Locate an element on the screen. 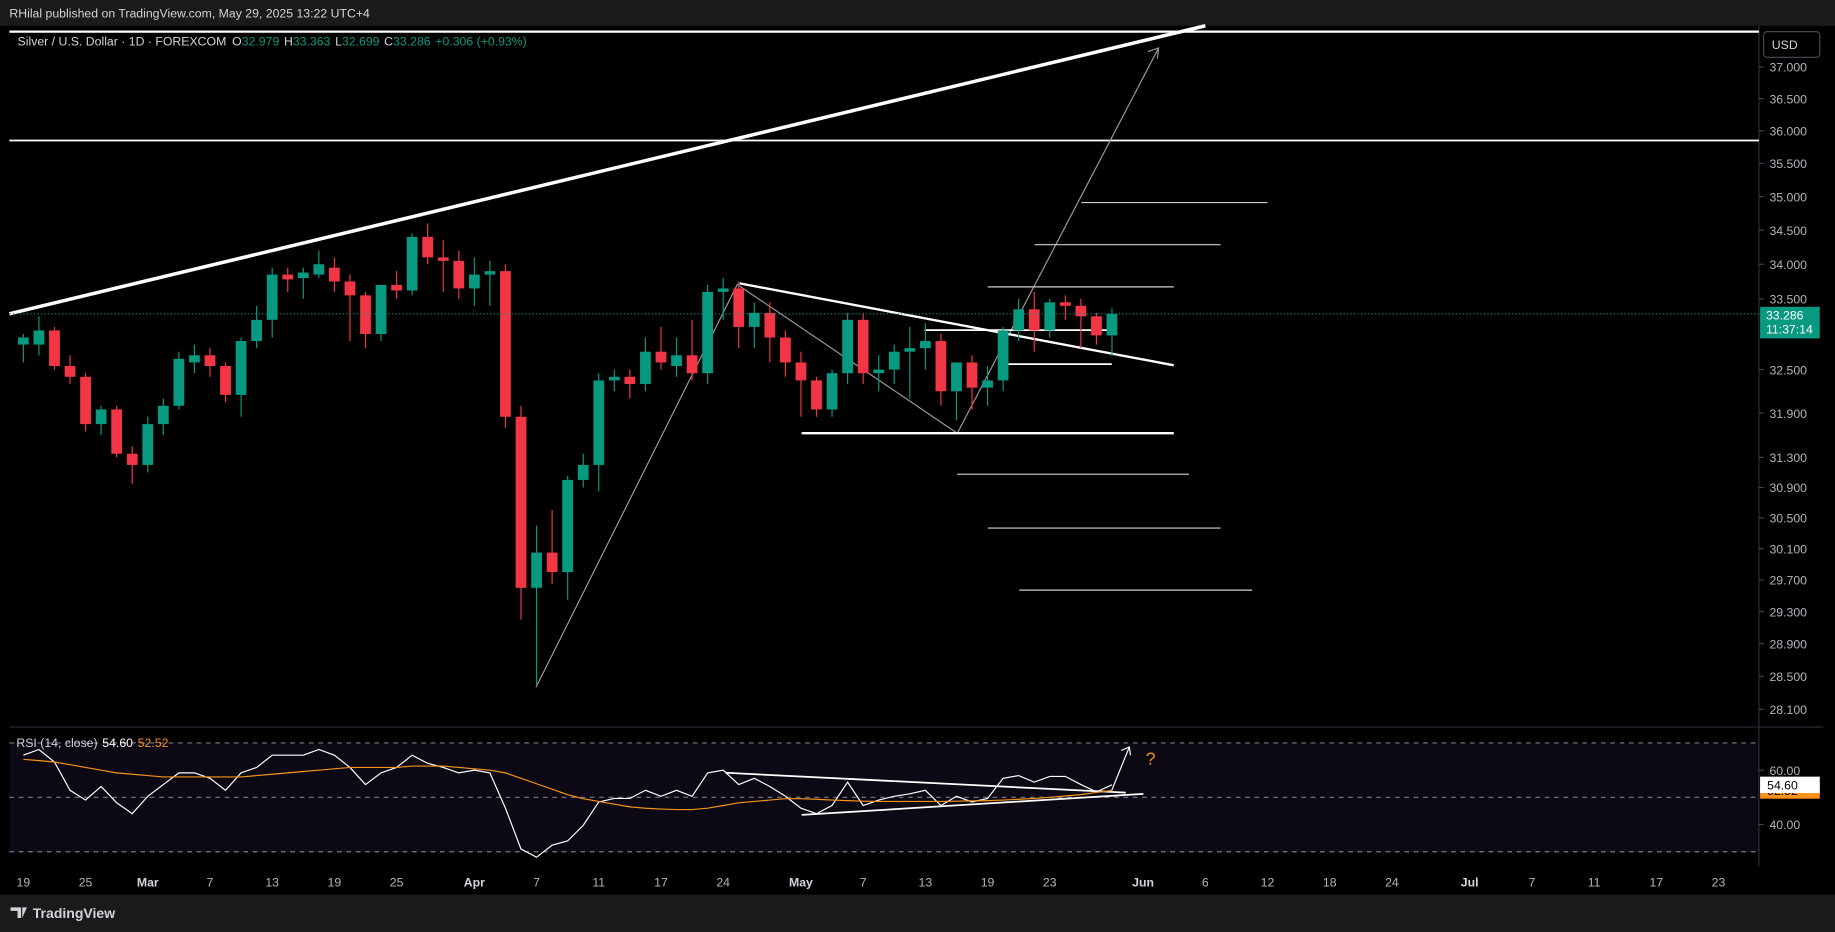 The width and height of the screenshot is (1835, 932). y-tick-label: 34.500 is located at coordinates (1788, 231).